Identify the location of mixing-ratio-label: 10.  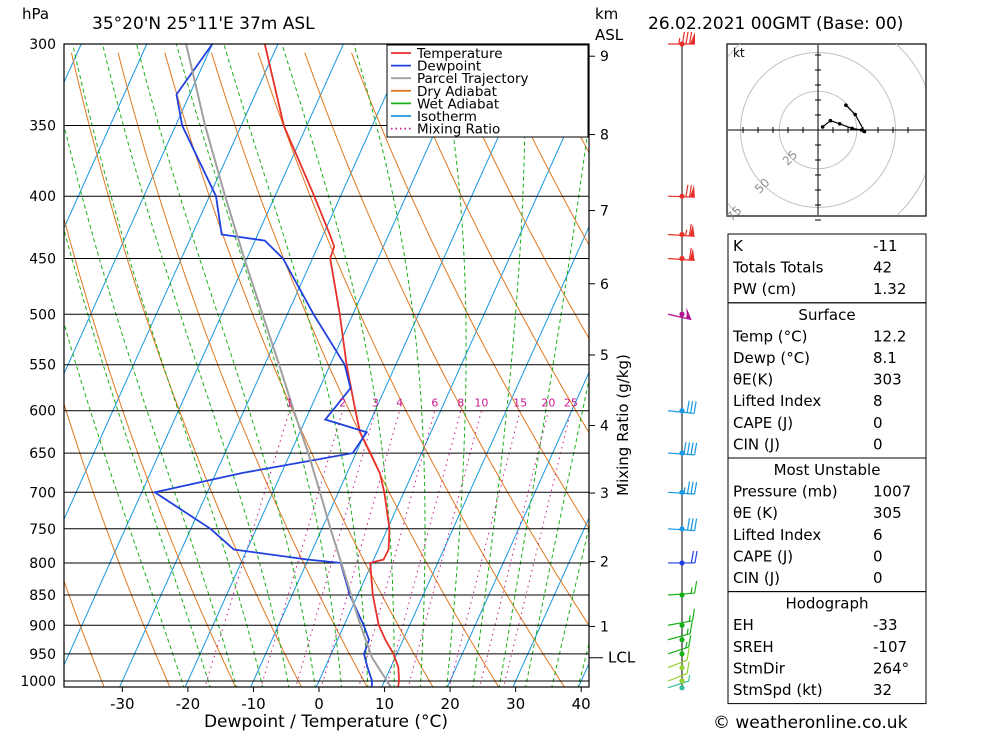
(481, 403).